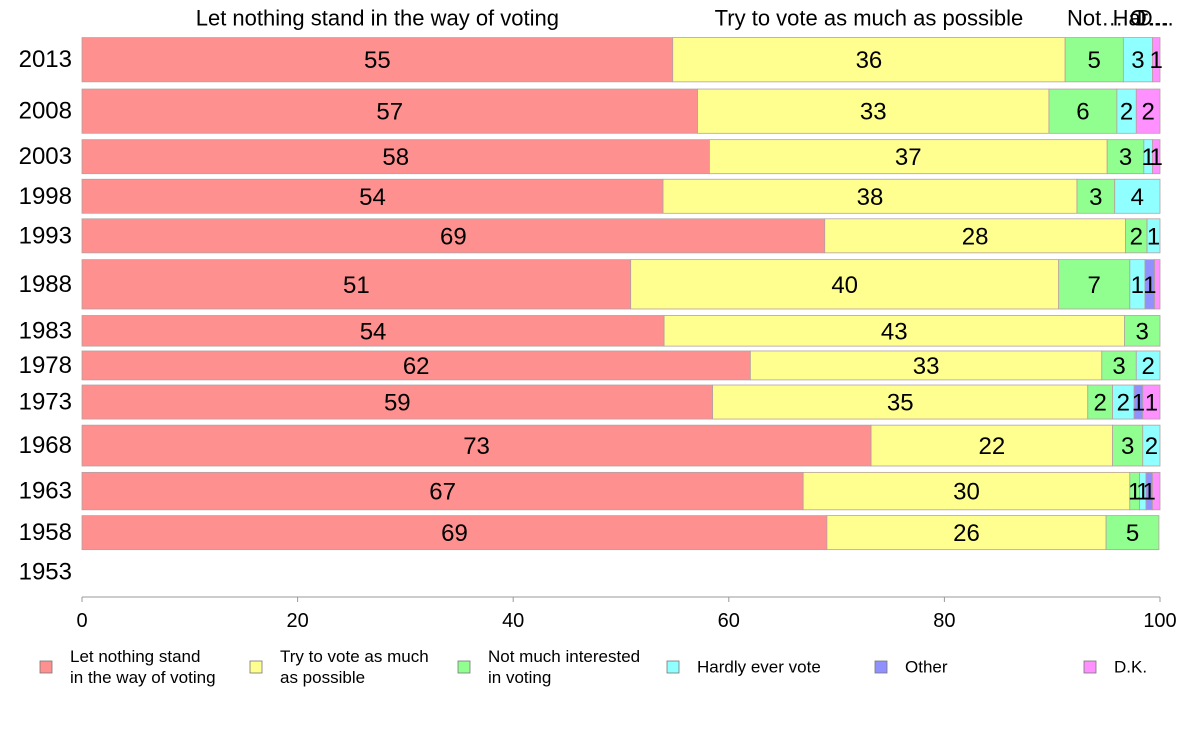  I want to click on x-tick-label-0: 0, so click(81, 621).